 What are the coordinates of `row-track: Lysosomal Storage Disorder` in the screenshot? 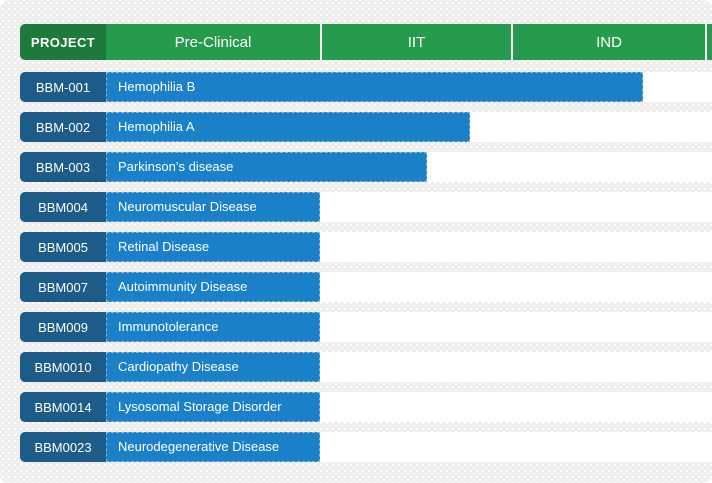 It's located at (409, 407).